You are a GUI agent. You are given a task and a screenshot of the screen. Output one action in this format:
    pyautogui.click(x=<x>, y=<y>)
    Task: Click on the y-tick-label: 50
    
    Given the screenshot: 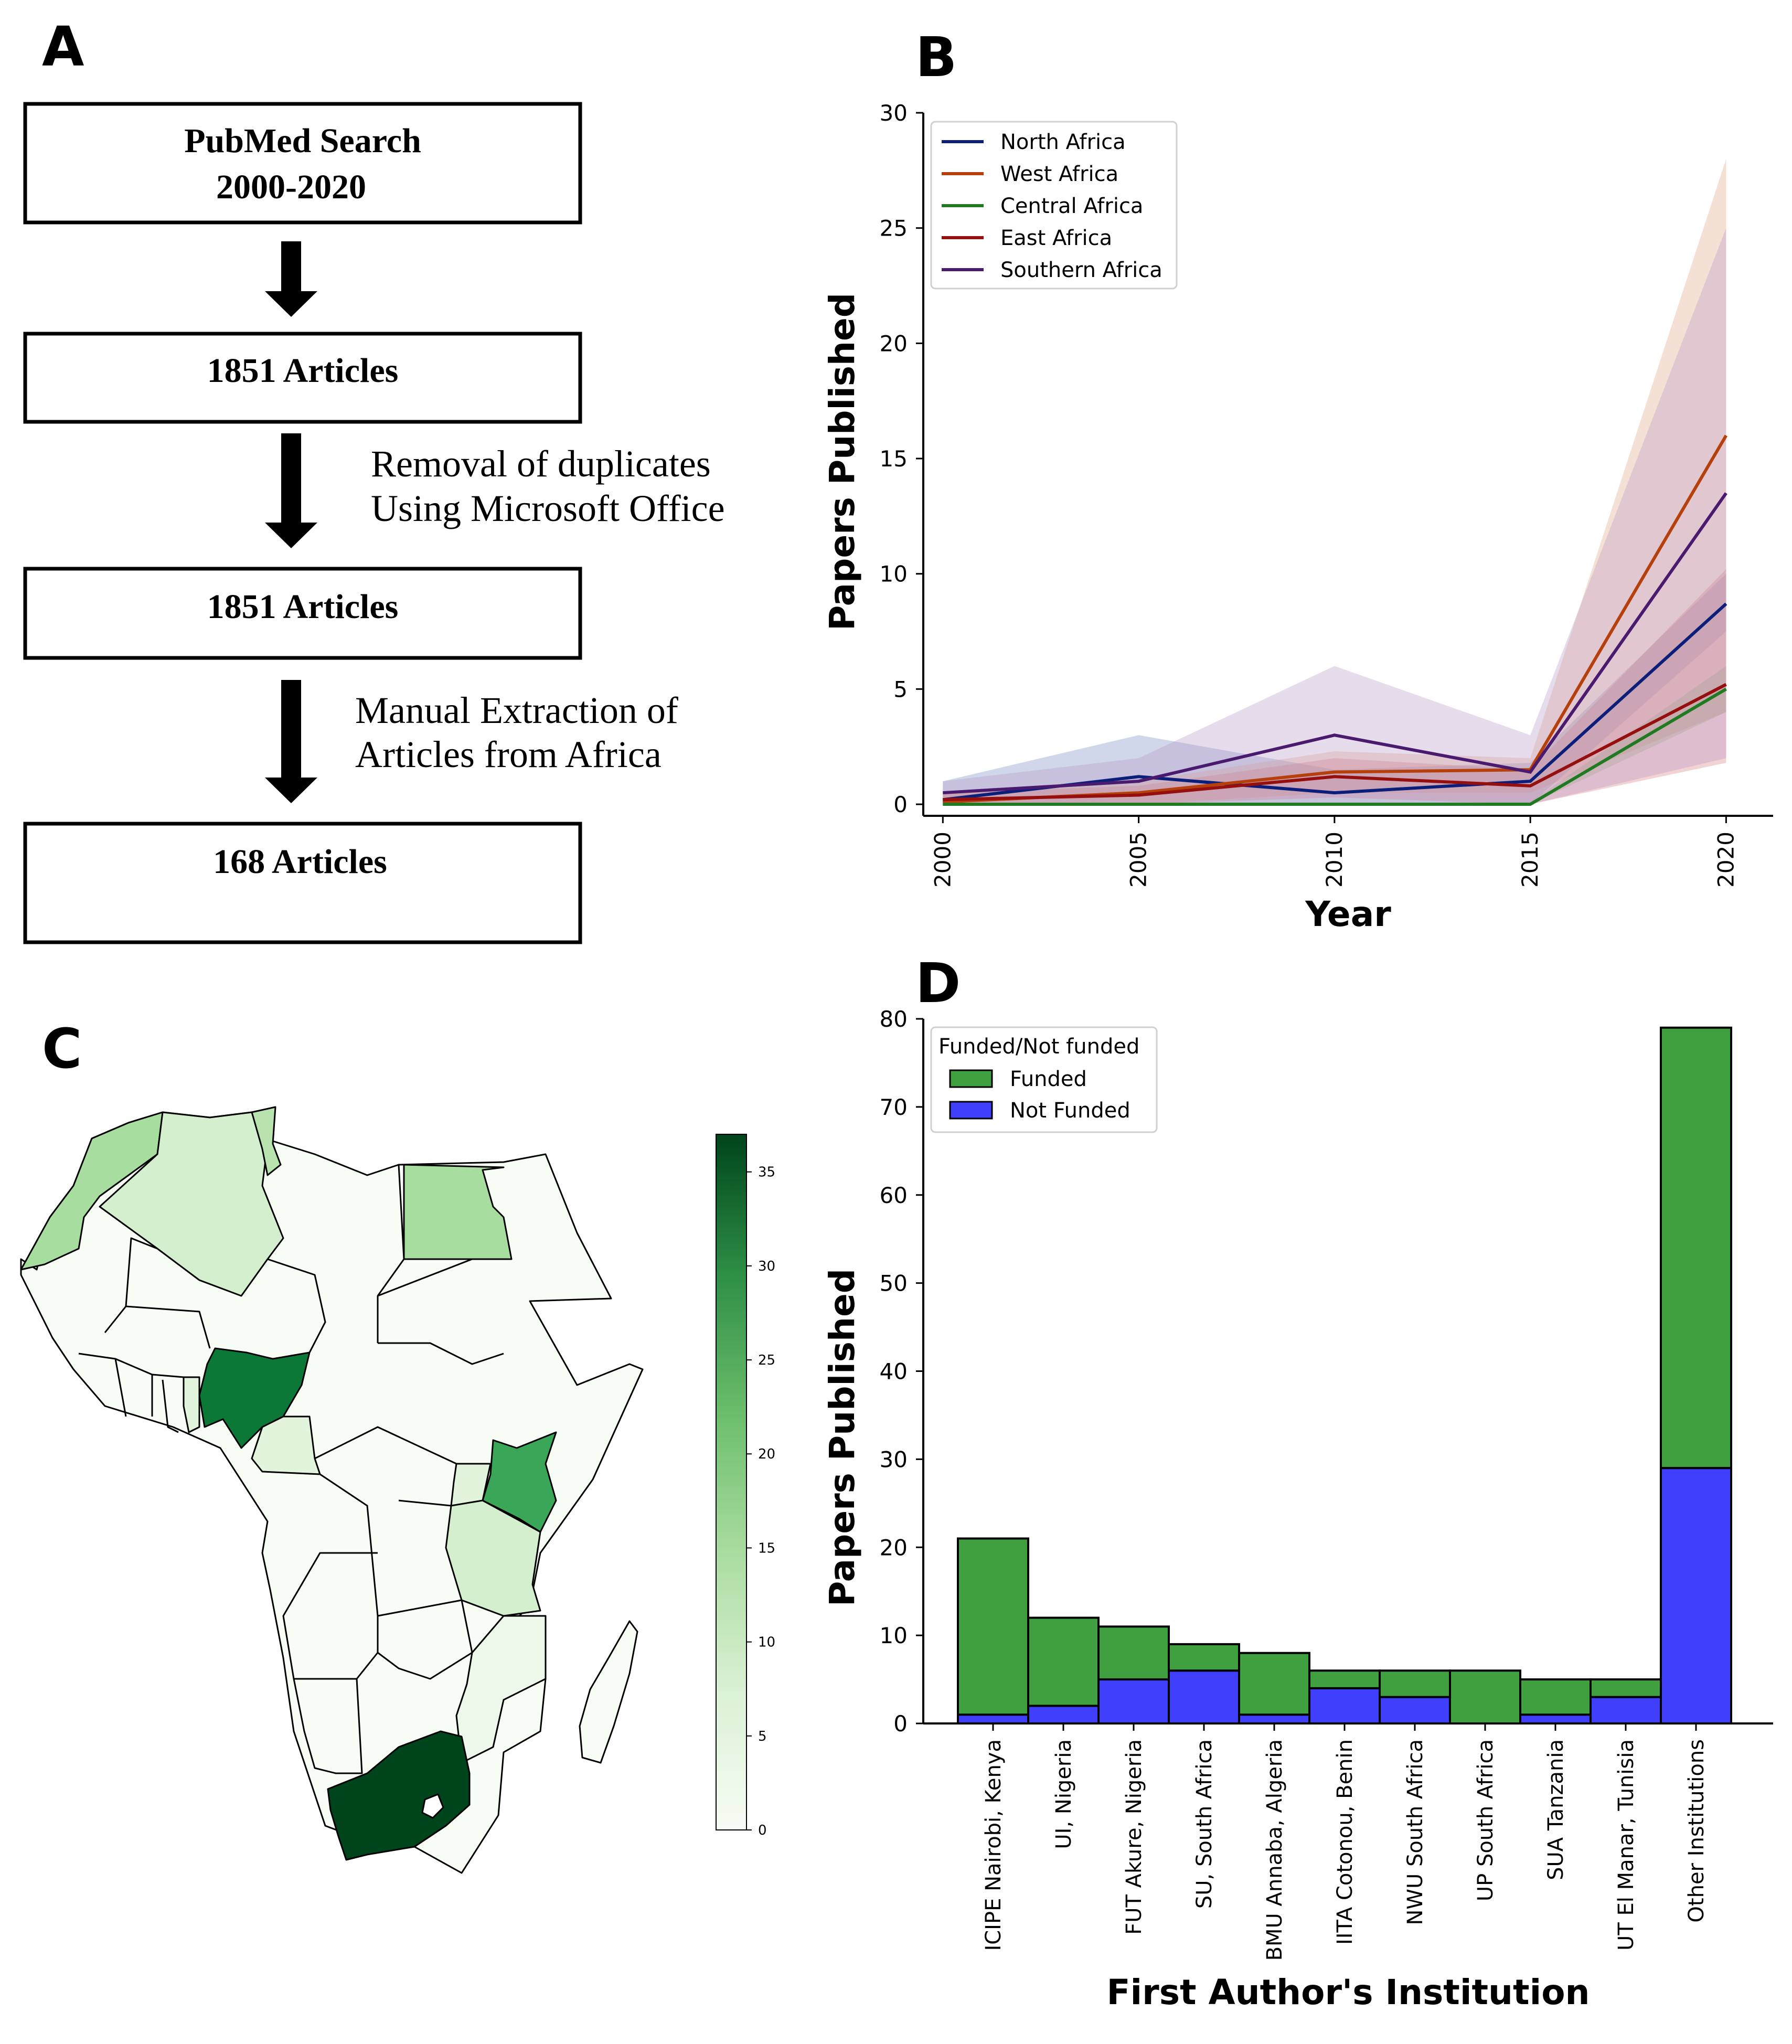 What is the action you would take?
    pyautogui.click(x=894, y=1283)
    